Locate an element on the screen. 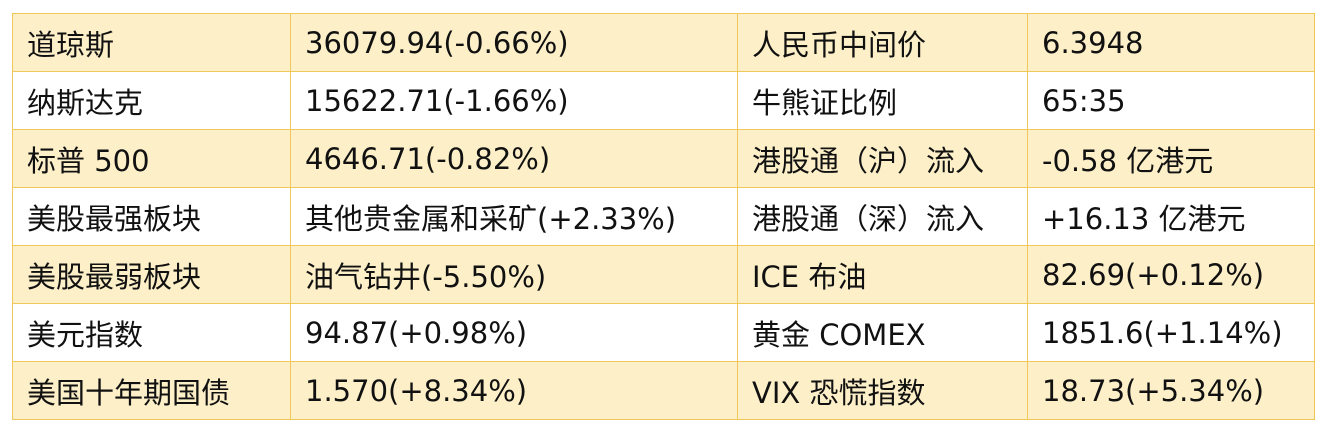  label-cell: 牛熊证比例 is located at coordinates (882, 100).